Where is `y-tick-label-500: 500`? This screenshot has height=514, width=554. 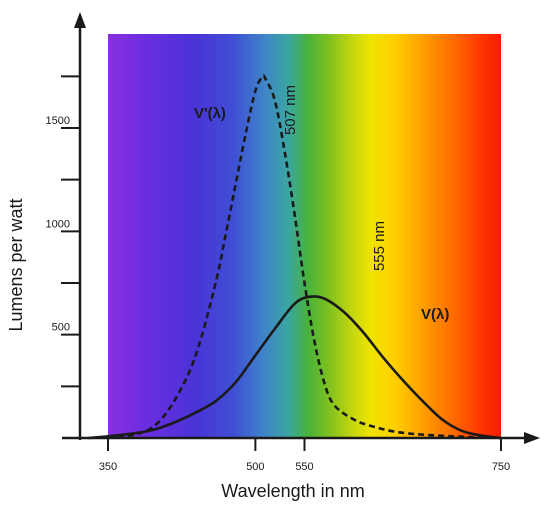 y-tick-label-500: 500 is located at coordinates (61, 328).